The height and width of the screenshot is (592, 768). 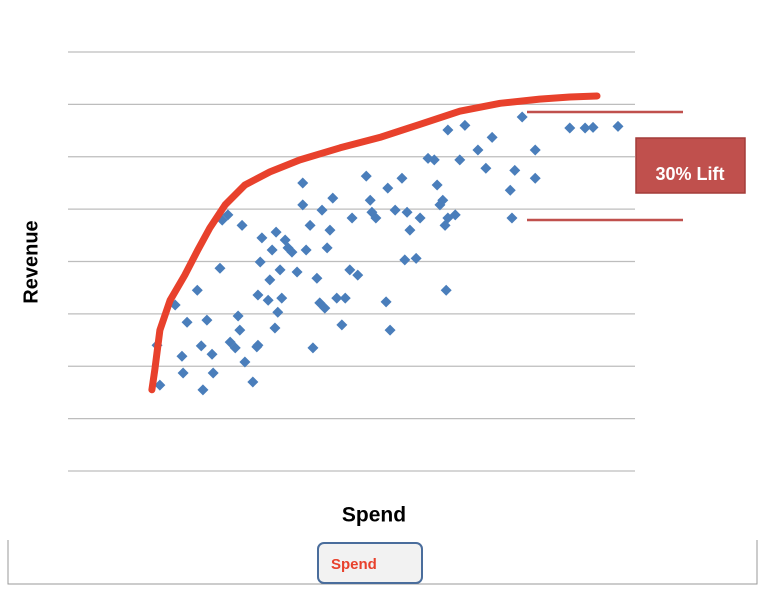 What do you see at coordinates (374, 515) in the screenshot?
I see `x-axis-label: Spend` at bounding box center [374, 515].